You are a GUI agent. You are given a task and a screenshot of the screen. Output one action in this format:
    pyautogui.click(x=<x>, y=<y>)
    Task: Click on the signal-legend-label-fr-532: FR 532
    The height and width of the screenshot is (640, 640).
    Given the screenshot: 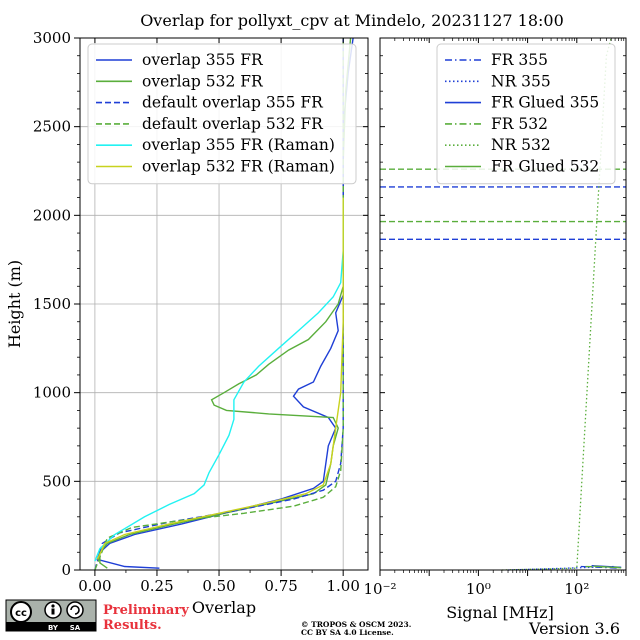 What is the action you would take?
    pyautogui.click(x=519, y=124)
    